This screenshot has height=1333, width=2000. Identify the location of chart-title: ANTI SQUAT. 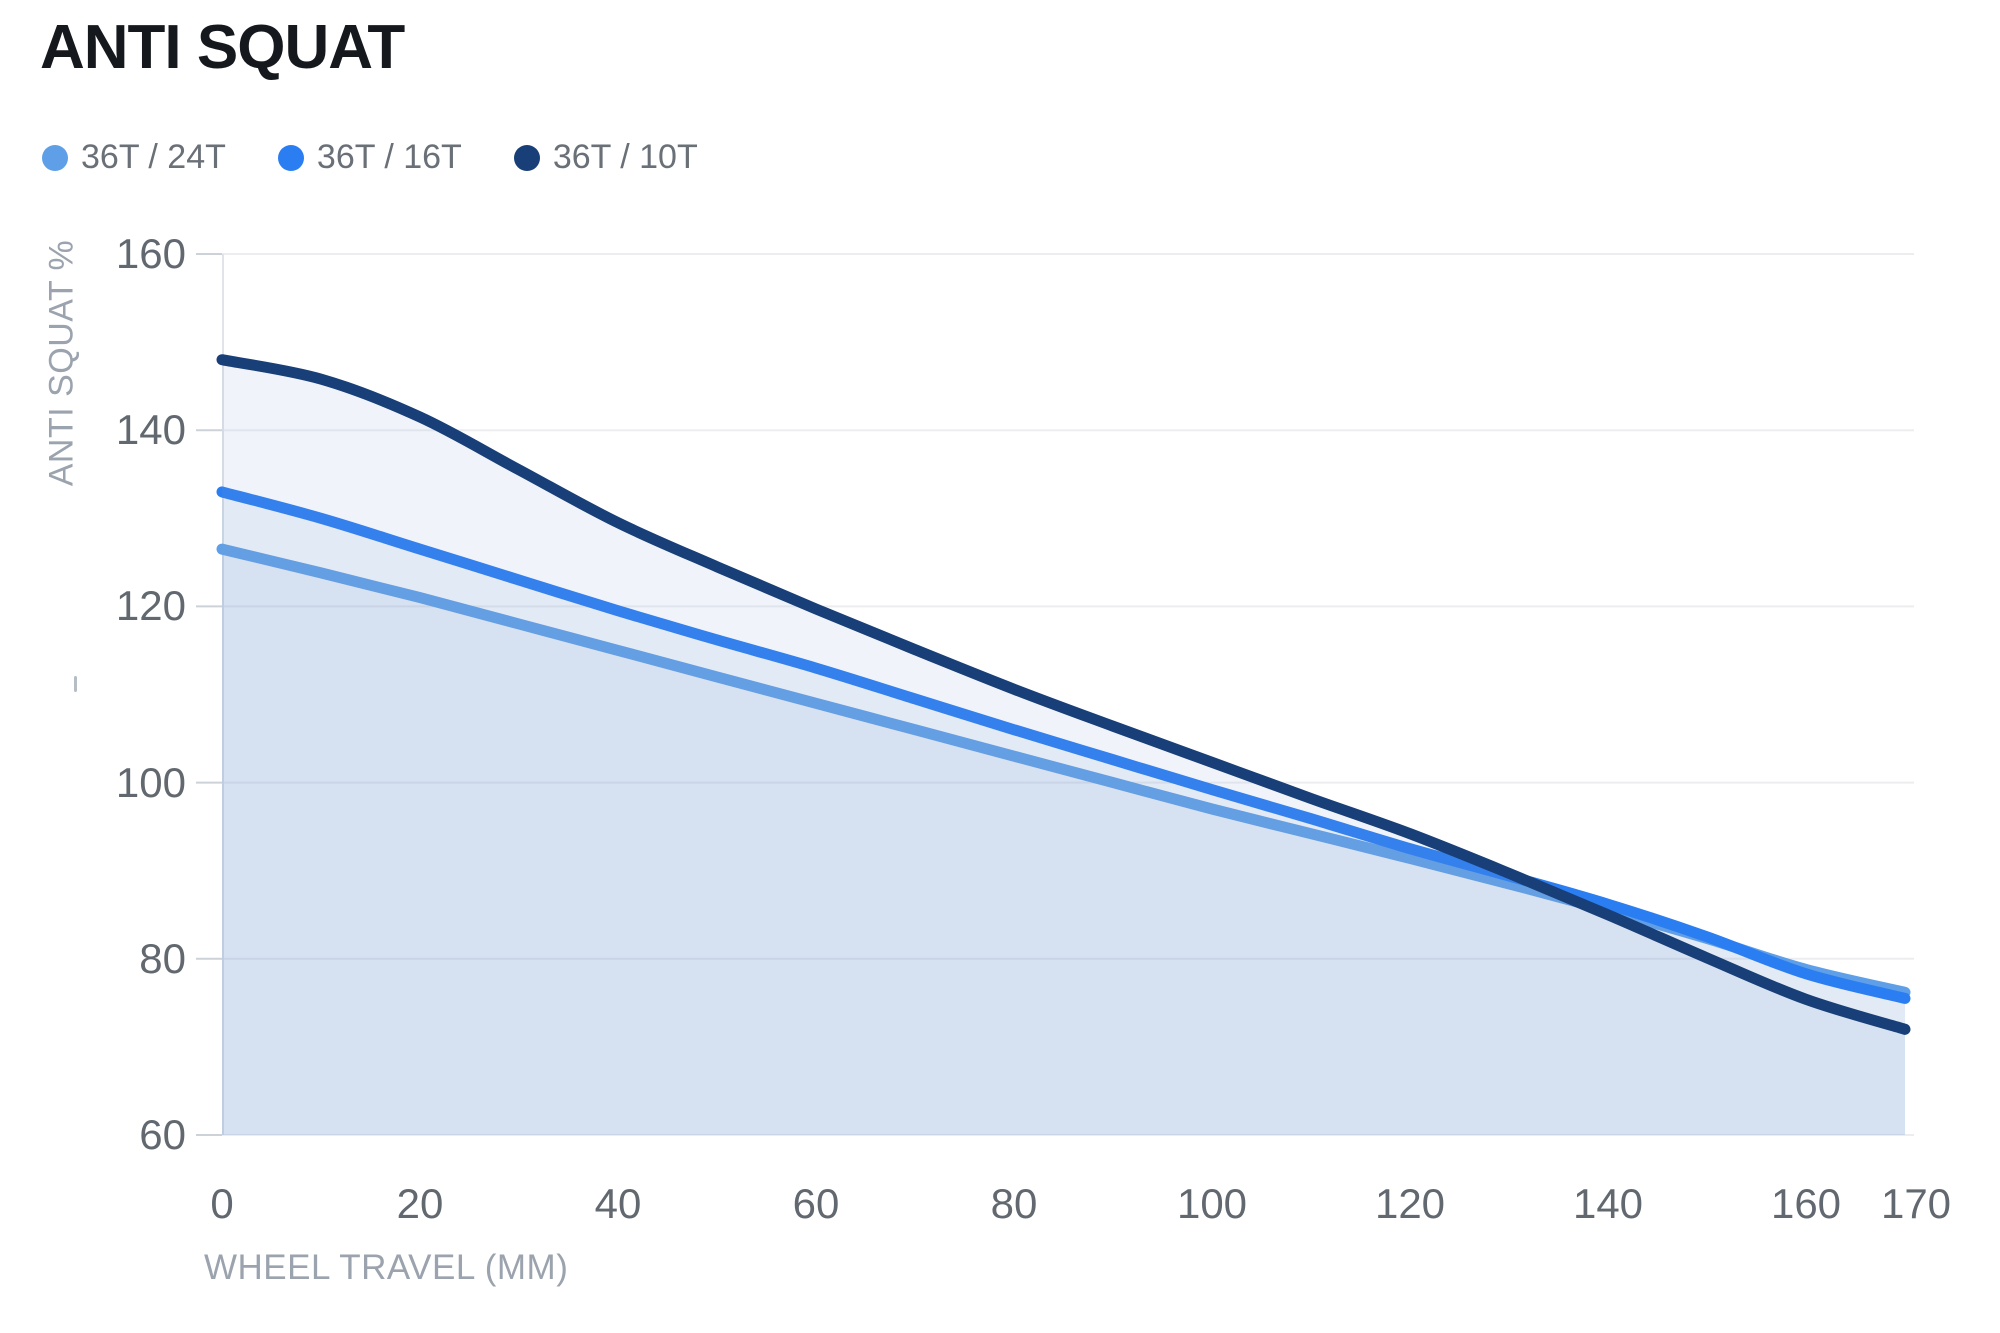
(222, 47).